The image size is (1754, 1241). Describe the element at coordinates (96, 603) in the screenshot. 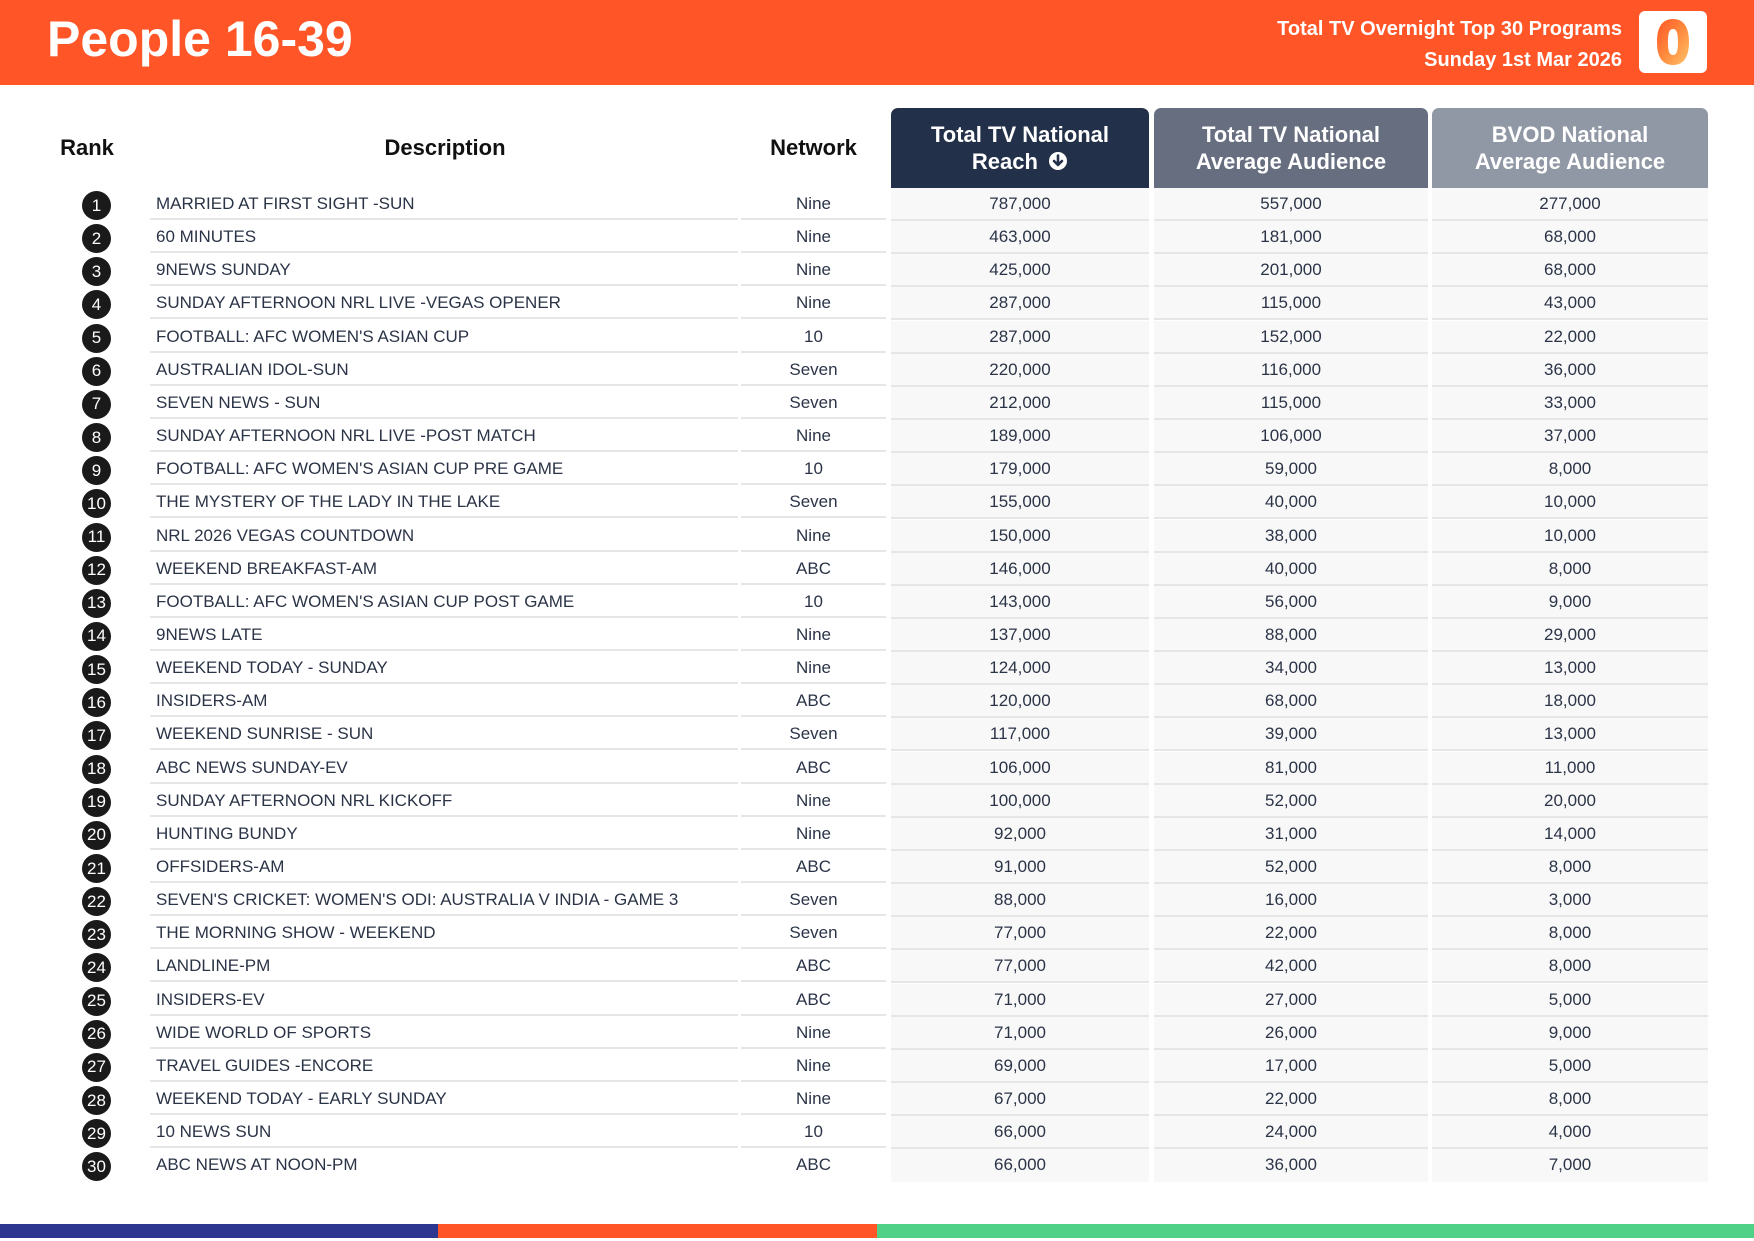

I see `rank-badge: 13` at that location.